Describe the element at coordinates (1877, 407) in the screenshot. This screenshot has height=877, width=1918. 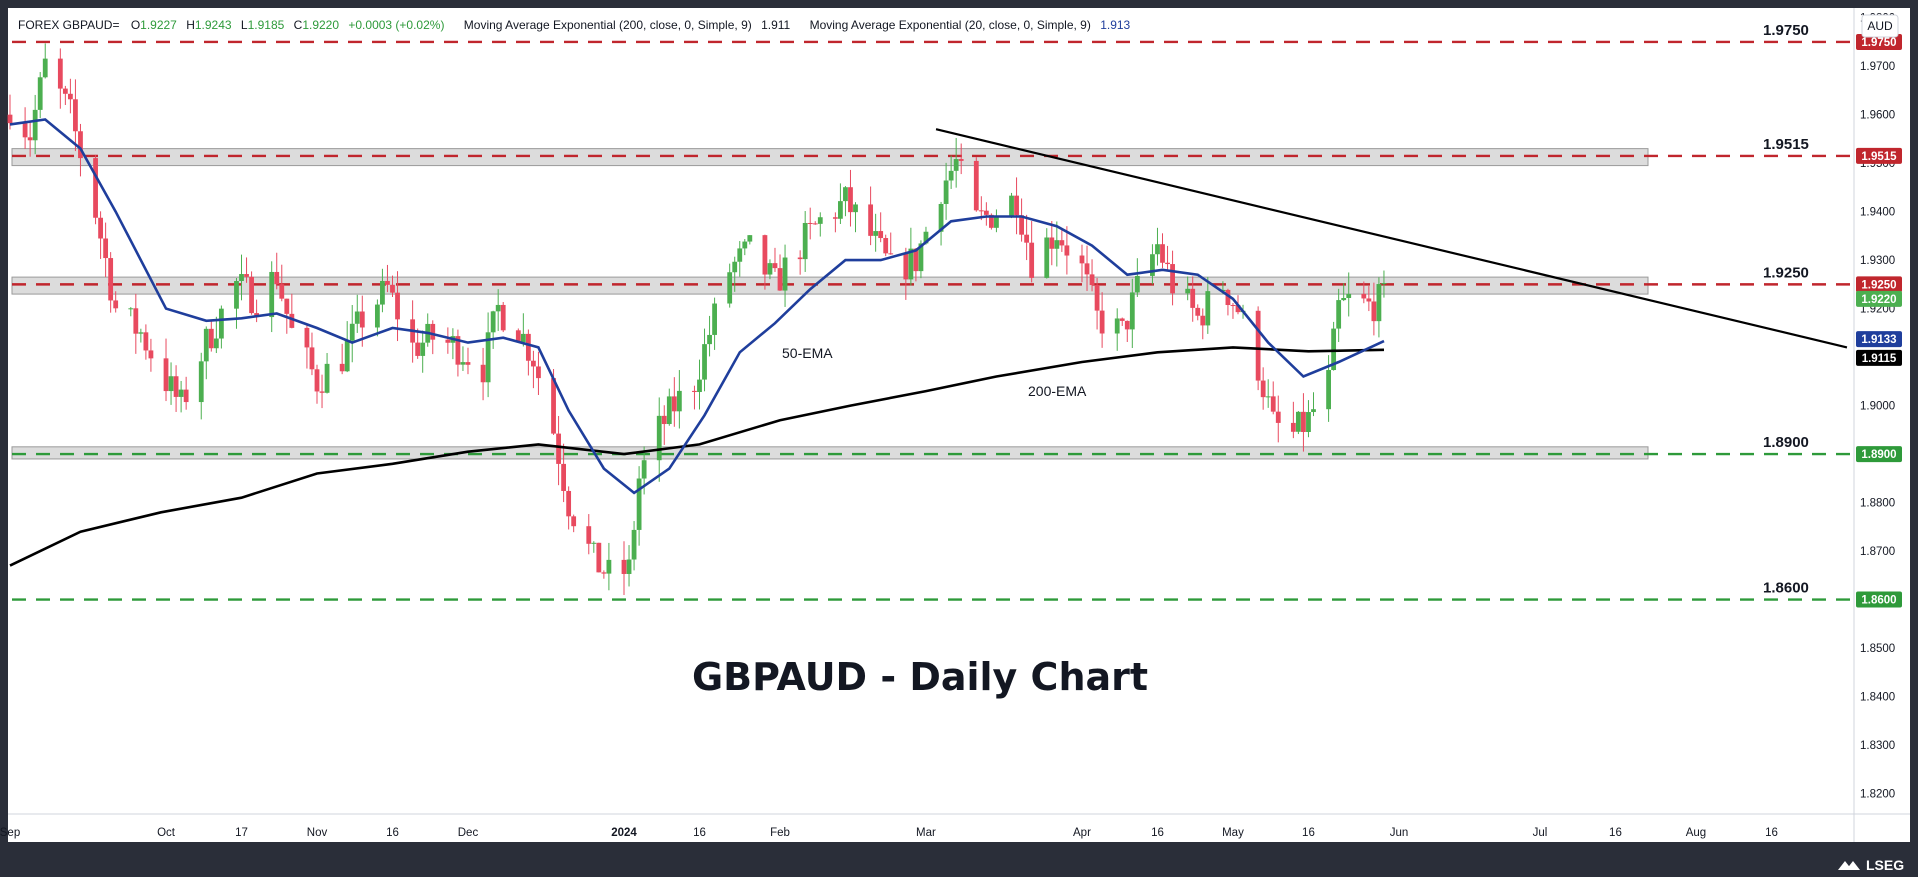
I see `y-tick-1.9000: 1.9000` at that location.